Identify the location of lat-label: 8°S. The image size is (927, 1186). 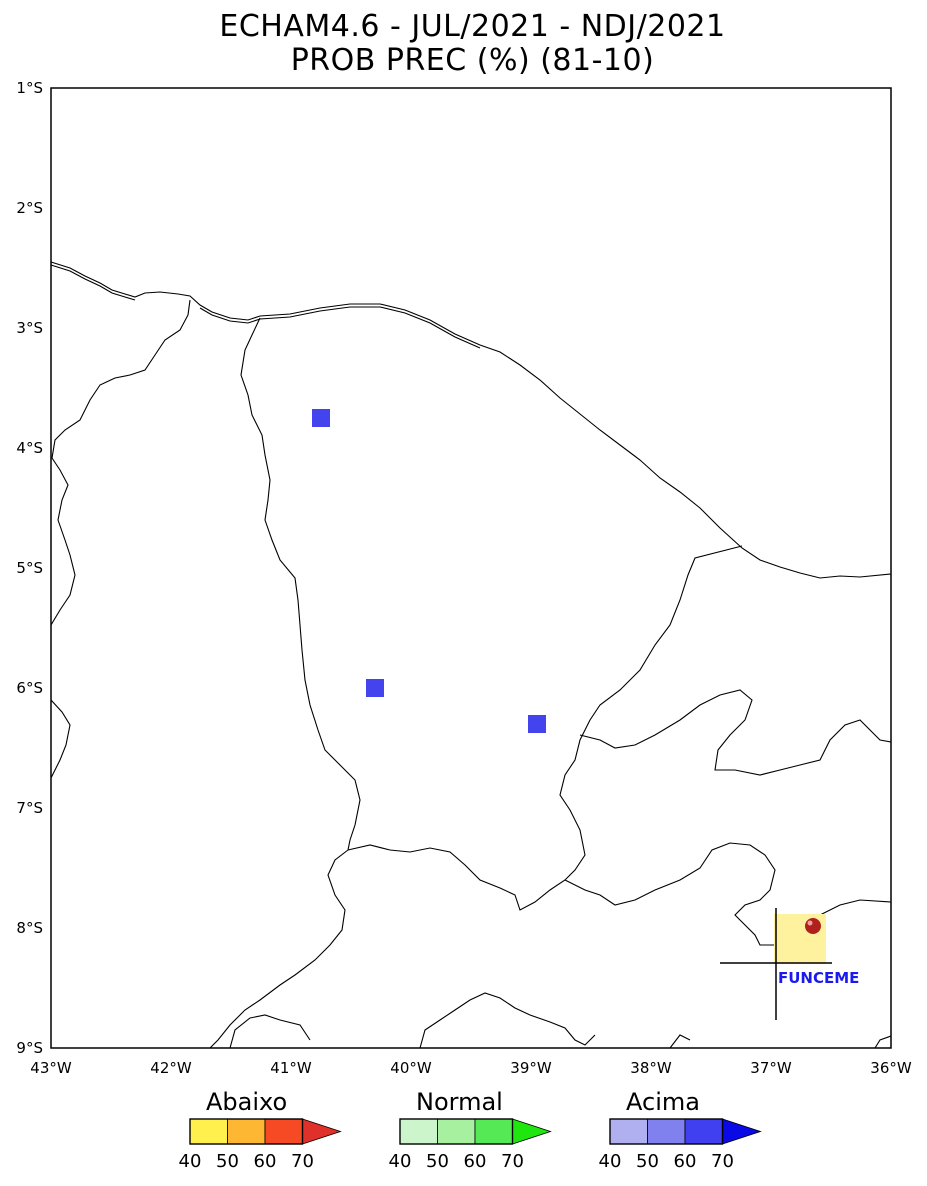
(29, 928).